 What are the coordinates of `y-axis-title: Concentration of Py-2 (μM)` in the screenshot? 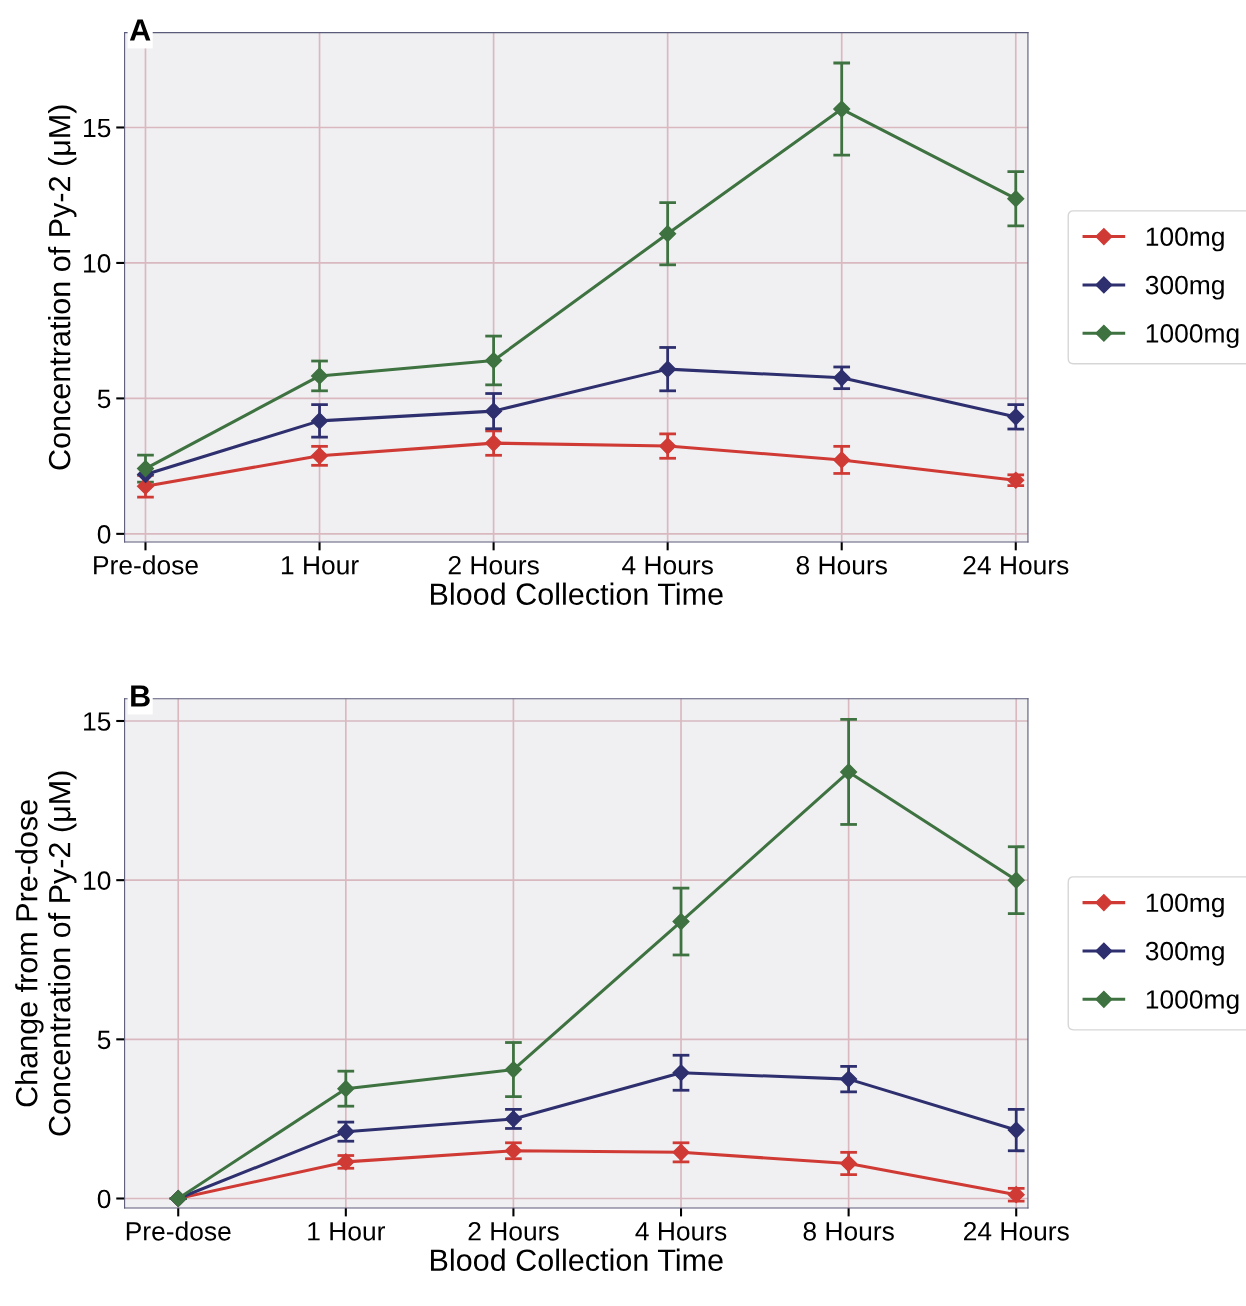 It's located at (62, 287).